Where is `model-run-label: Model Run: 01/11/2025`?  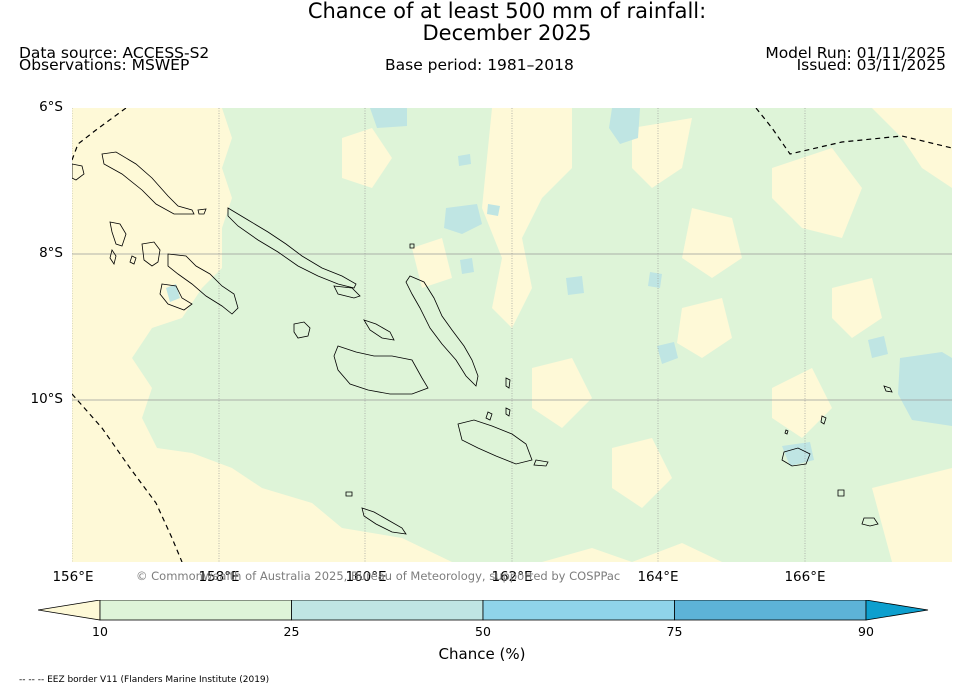
model-run-label: Model Run: 01/11/2025 is located at coordinates (855, 53).